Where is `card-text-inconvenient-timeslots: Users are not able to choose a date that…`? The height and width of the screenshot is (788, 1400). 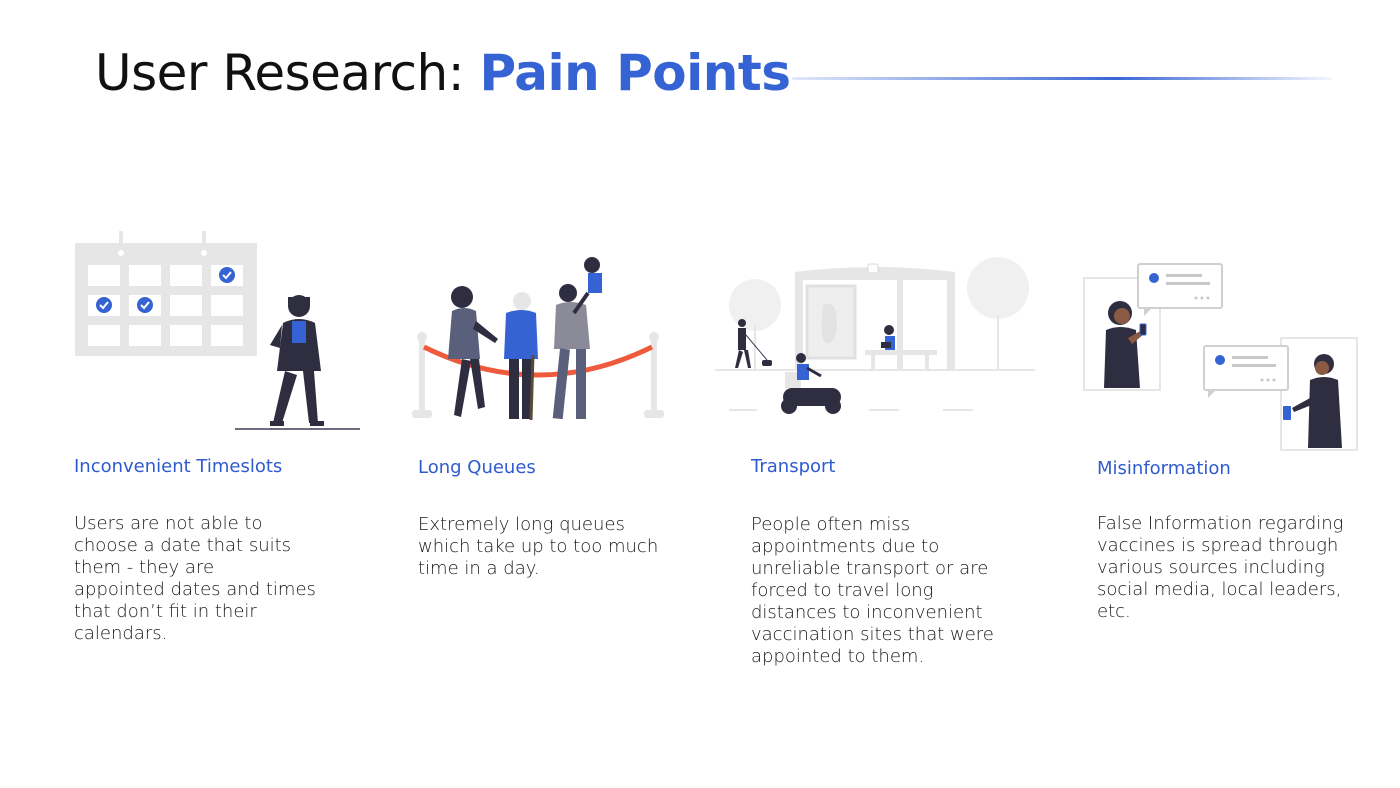 card-text-inconvenient-timeslots: Users are not able to choose a date that… is located at coordinates (224, 579).